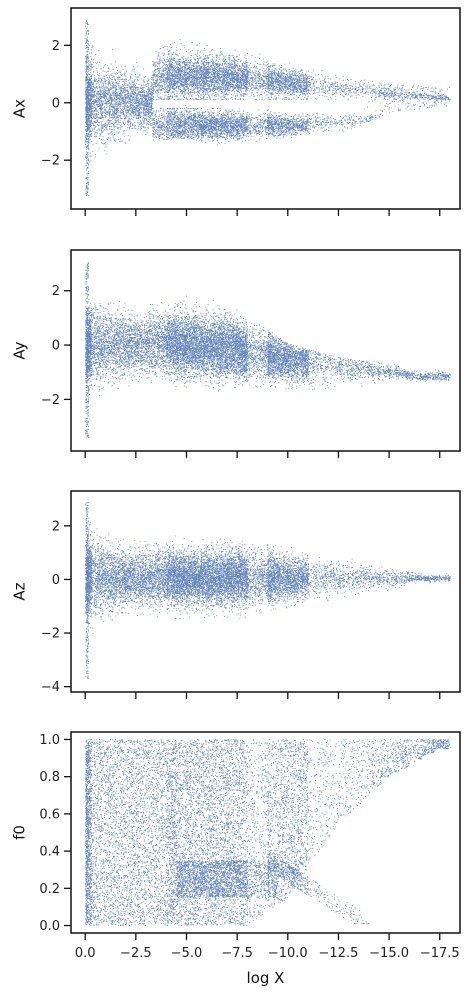  Describe the element at coordinates (49, 926) in the screenshot. I see `y-tick-label: 0.0` at that location.